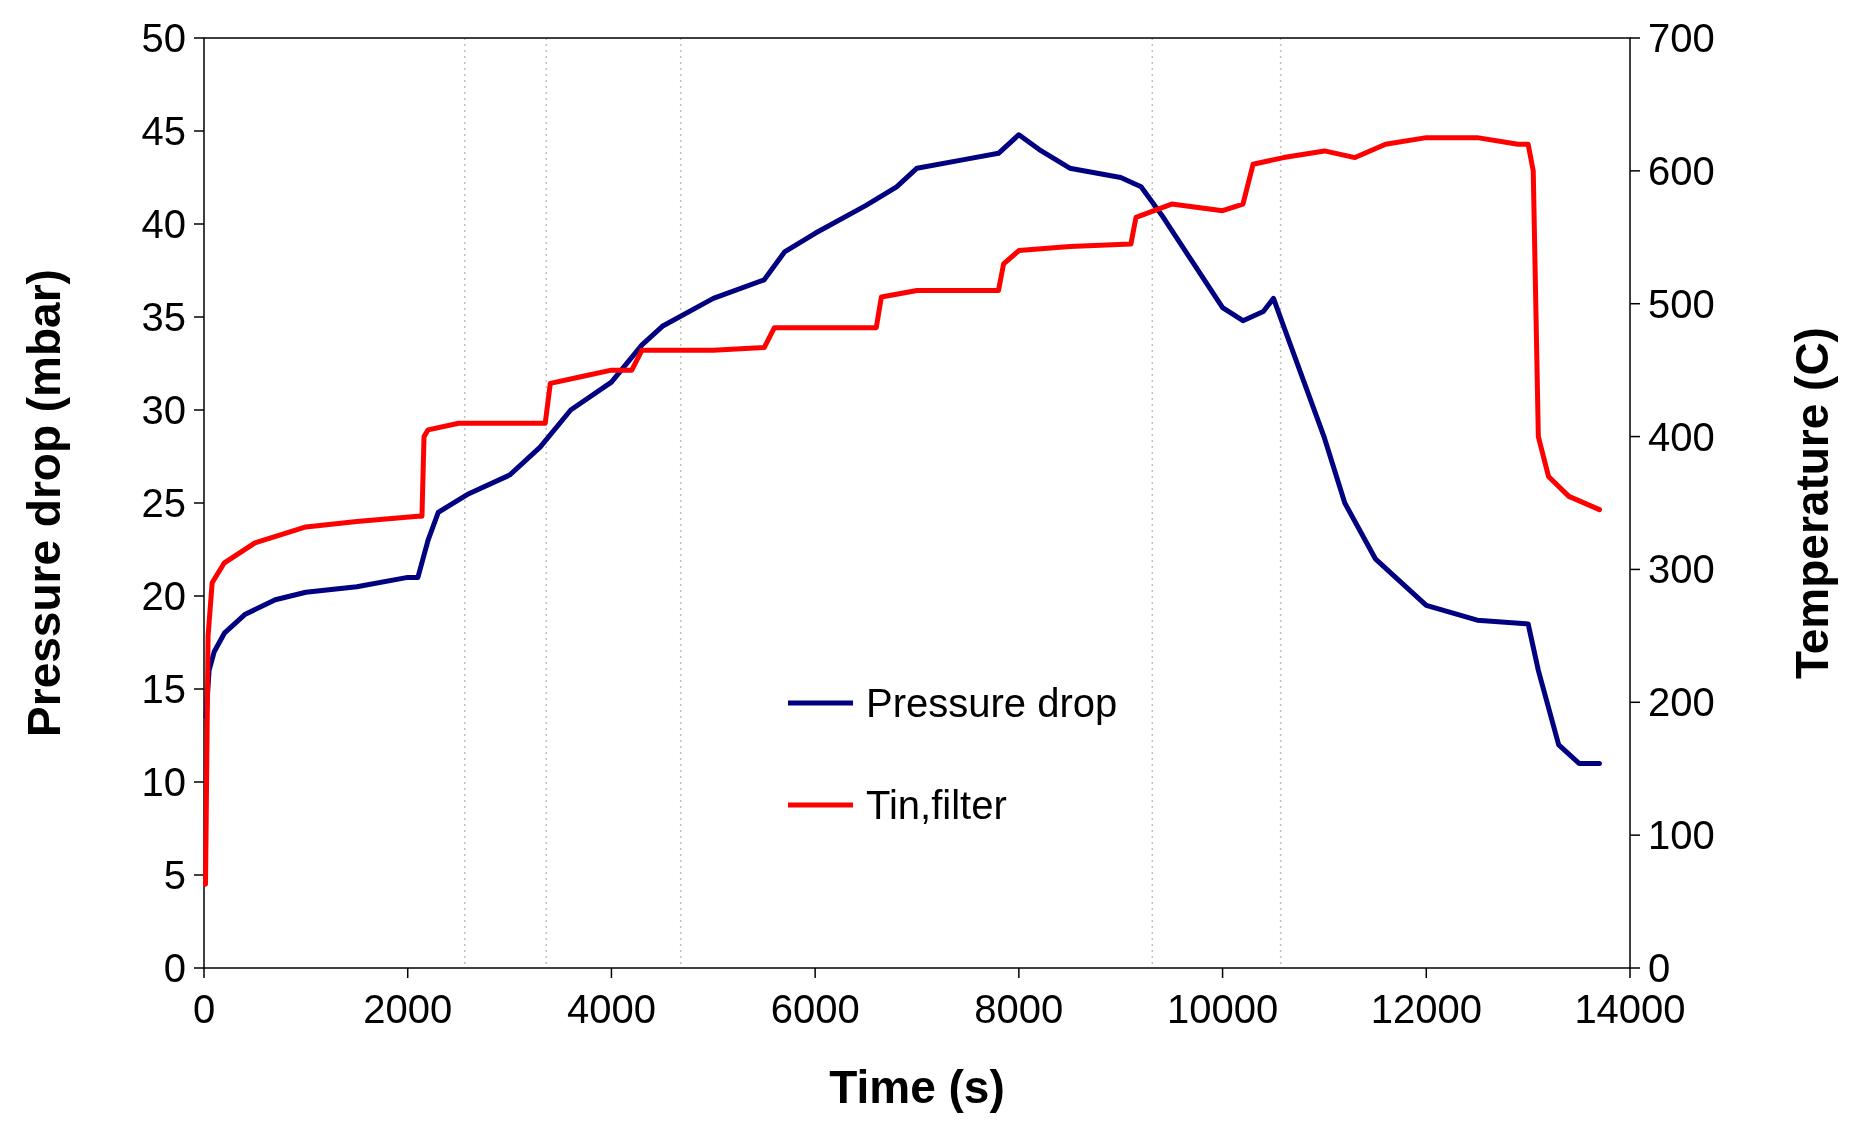 The image size is (1859, 1147). I want to click on legend-label: Tin,filter, so click(936, 805).